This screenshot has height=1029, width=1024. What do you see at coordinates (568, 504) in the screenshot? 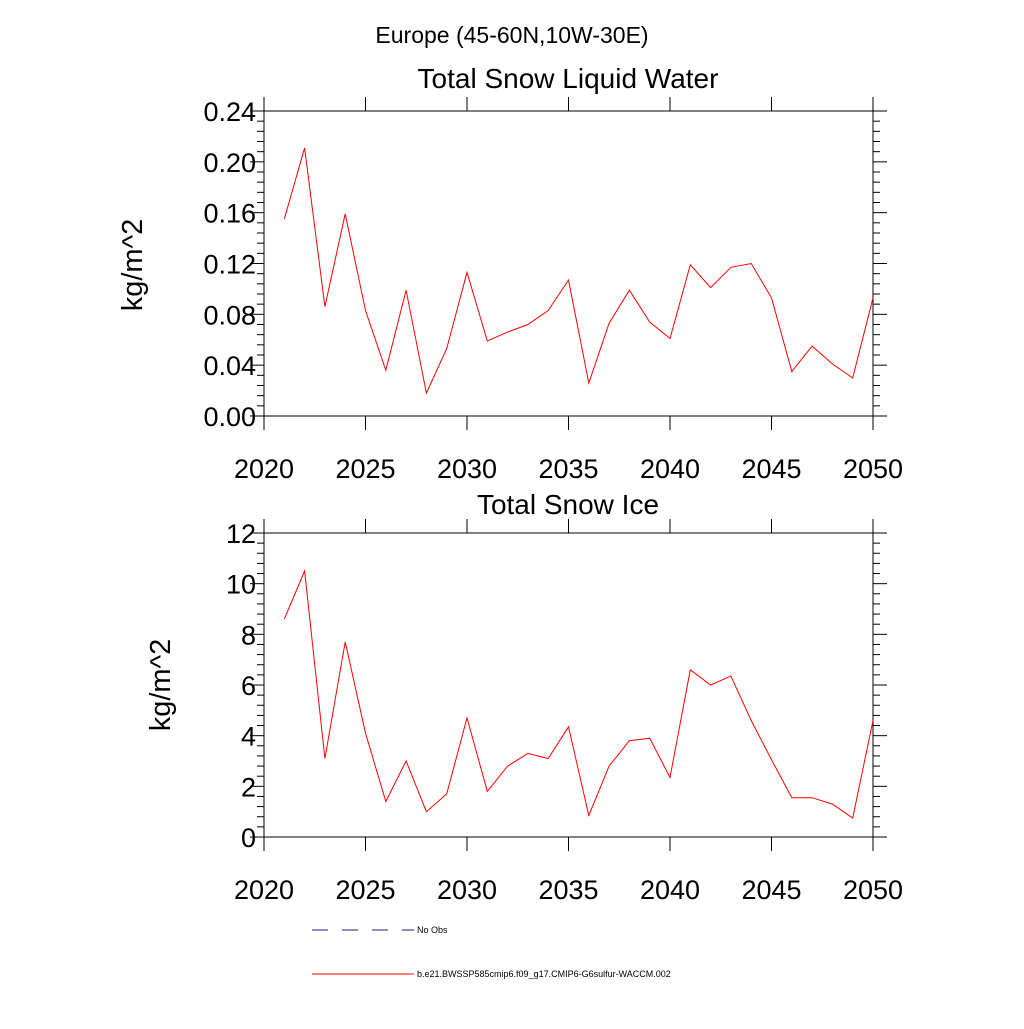
I see `chart-title: Total Snow Ice` at bounding box center [568, 504].